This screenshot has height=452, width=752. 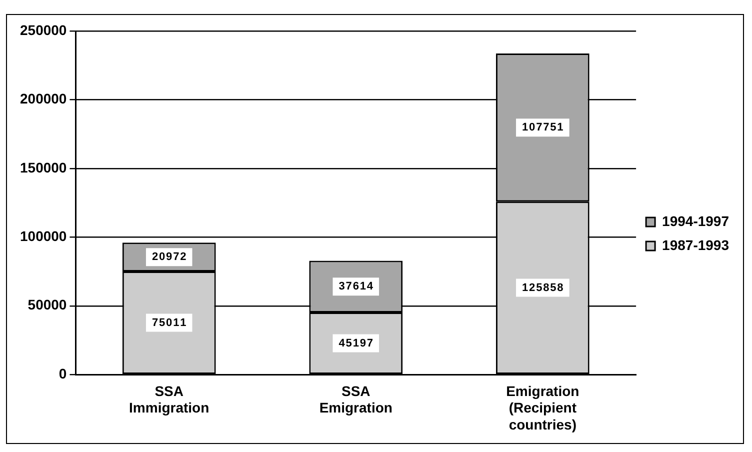 What do you see at coordinates (43, 236) in the screenshot?
I see `y-tick-label: 100000` at bounding box center [43, 236].